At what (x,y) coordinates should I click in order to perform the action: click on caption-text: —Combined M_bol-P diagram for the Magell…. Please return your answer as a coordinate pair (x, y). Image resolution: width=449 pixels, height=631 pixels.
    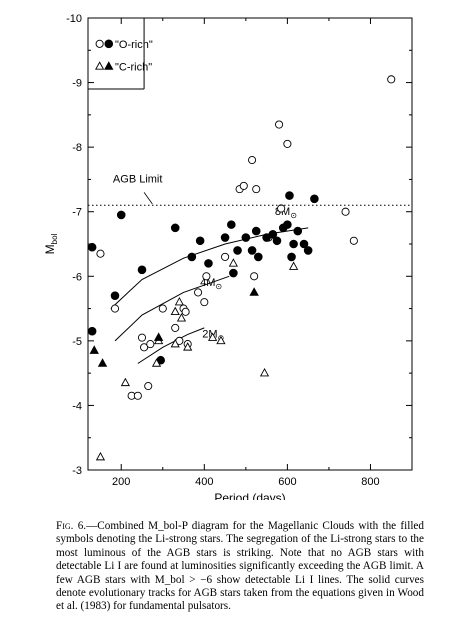
    Looking at the image, I should click on (240, 566).